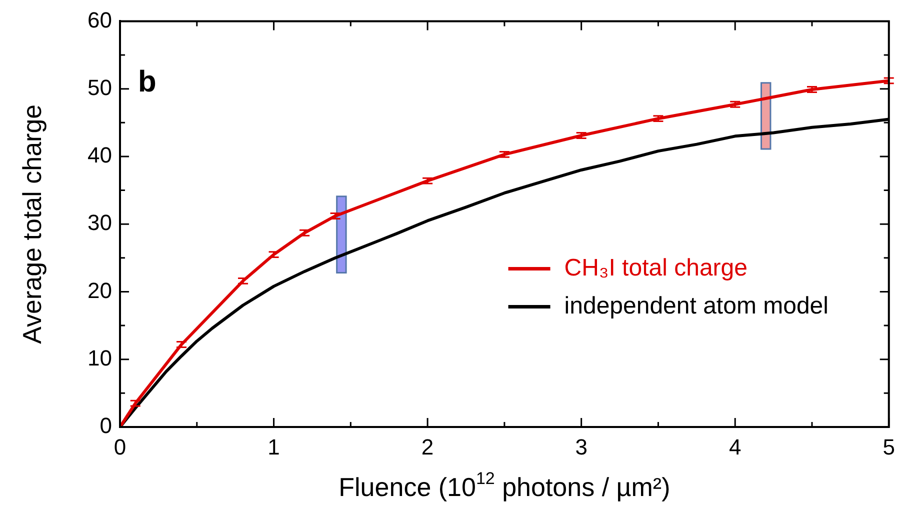 This screenshot has width=903, height=507. I want to click on y-tick-label: 20, so click(100, 290).